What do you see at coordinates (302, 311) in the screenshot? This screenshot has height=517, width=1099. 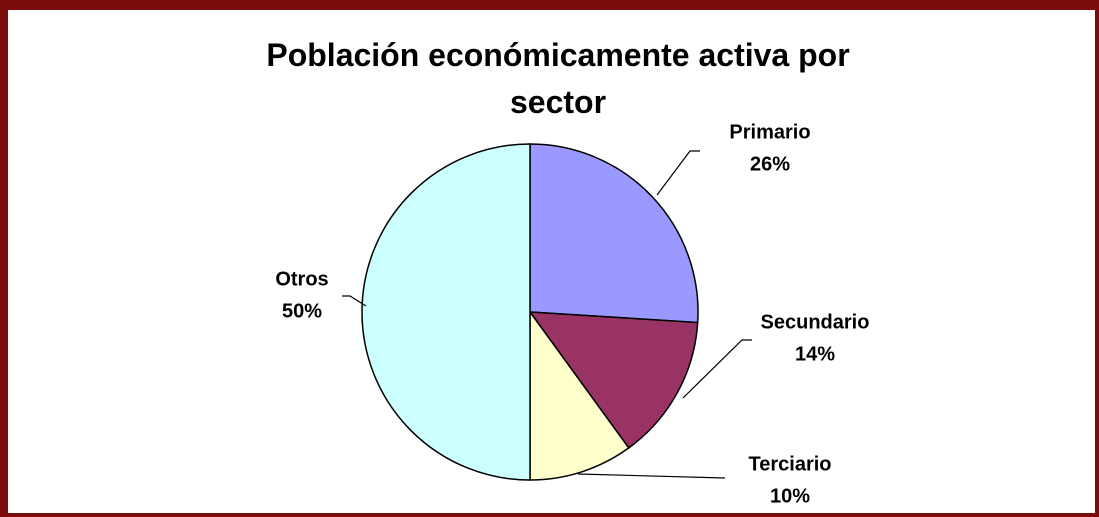 I see `slice-value-label: 50%` at bounding box center [302, 311].